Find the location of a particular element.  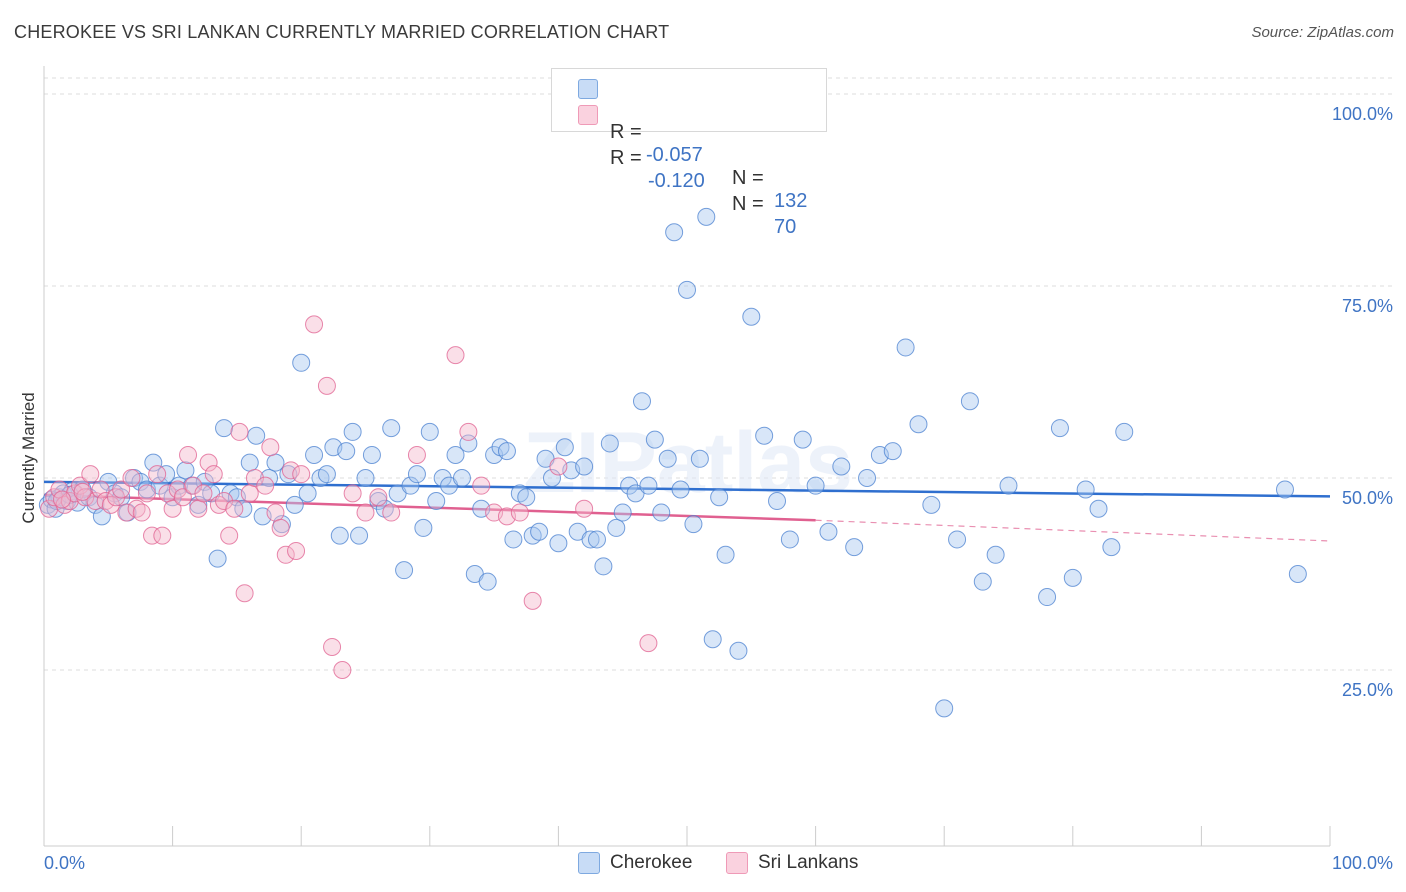

trend-line-sri-lankans is located at coordinates (429, 507).